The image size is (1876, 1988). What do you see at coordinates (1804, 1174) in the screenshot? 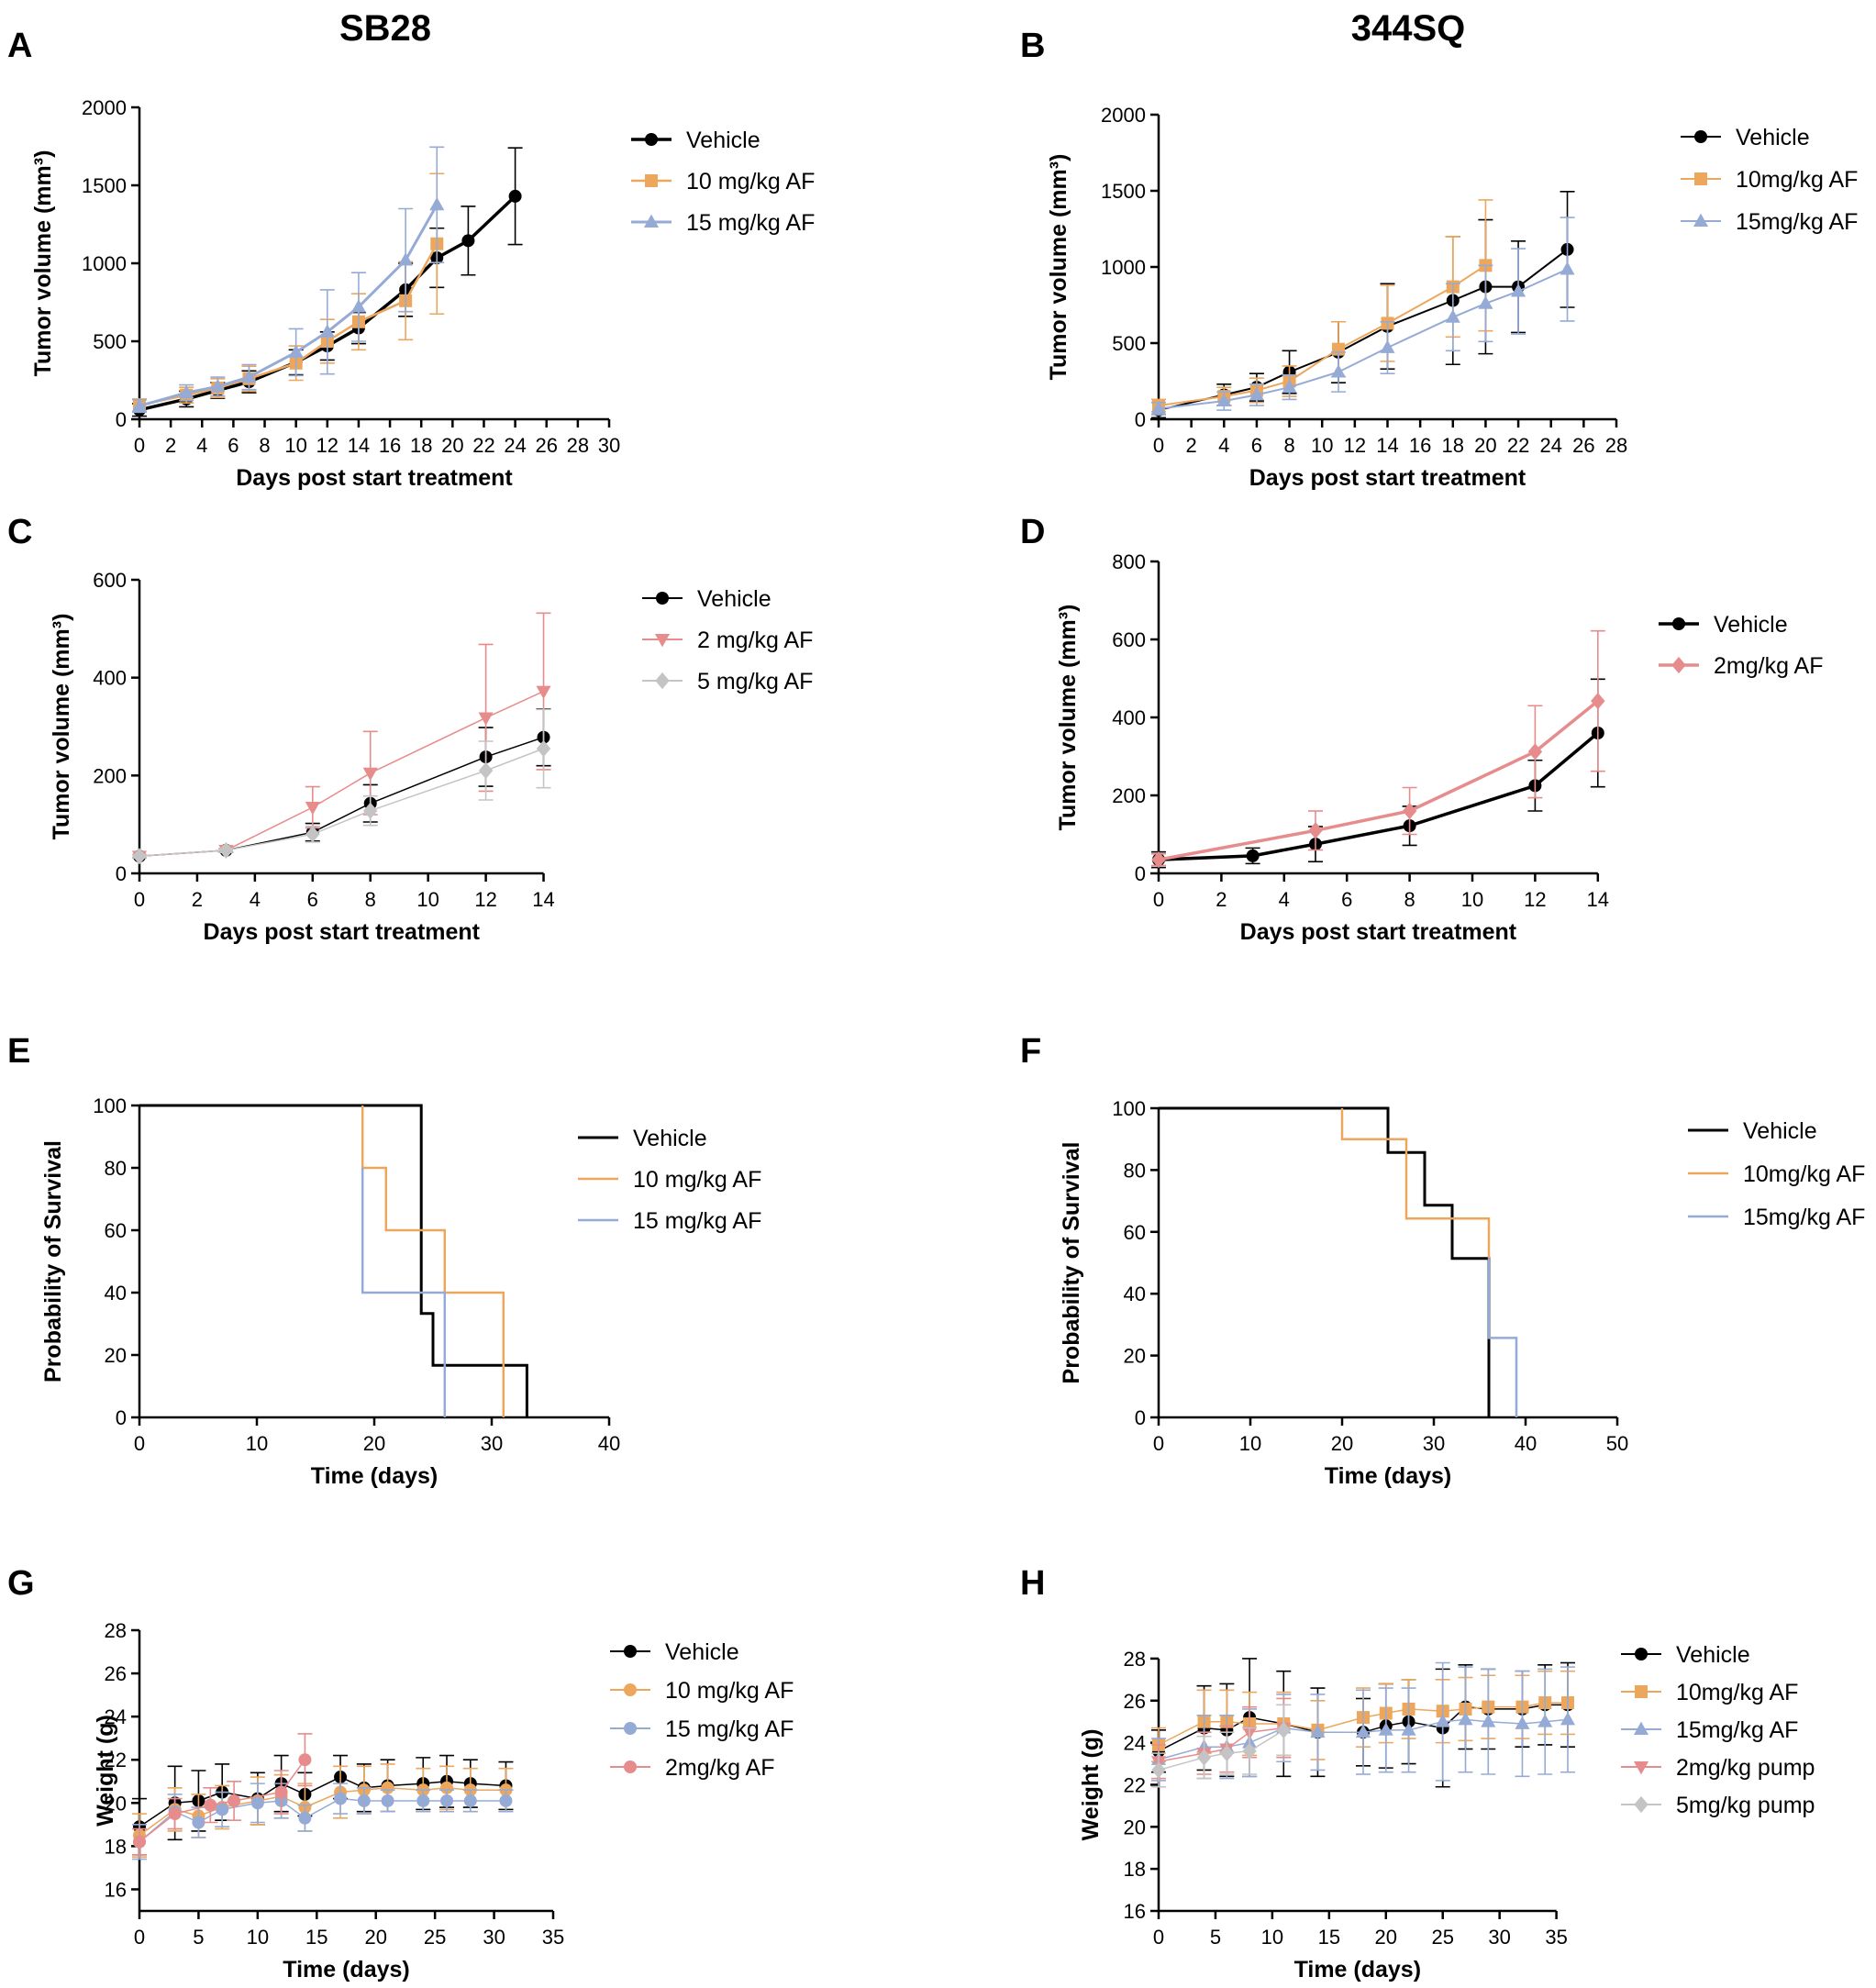
I see `legend-label: 10mg/kg AF` at bounding box center [1804, 1174].